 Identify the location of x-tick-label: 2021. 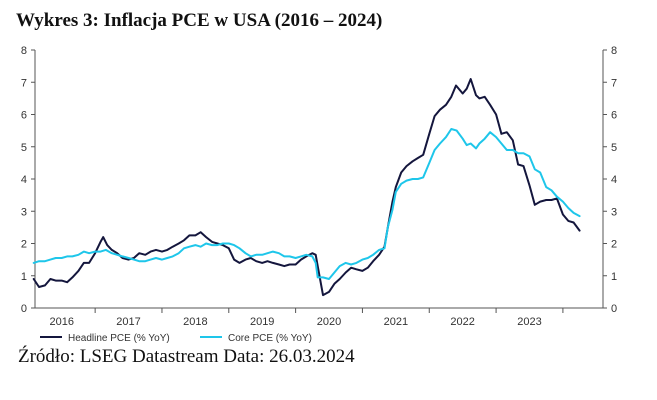
(396, 322).